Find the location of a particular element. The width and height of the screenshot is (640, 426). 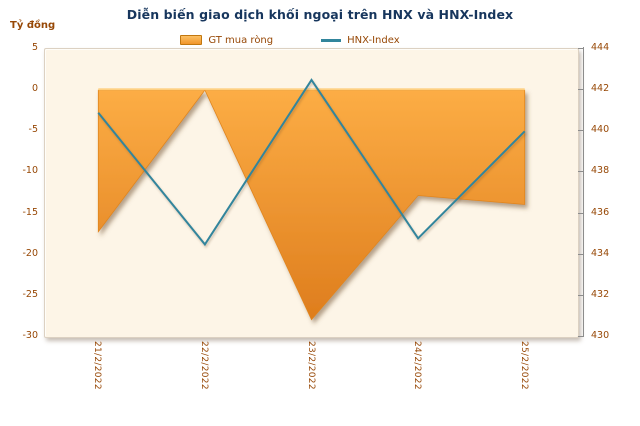

y-left-tick-label: -5 is located at coordinates (33, 130).